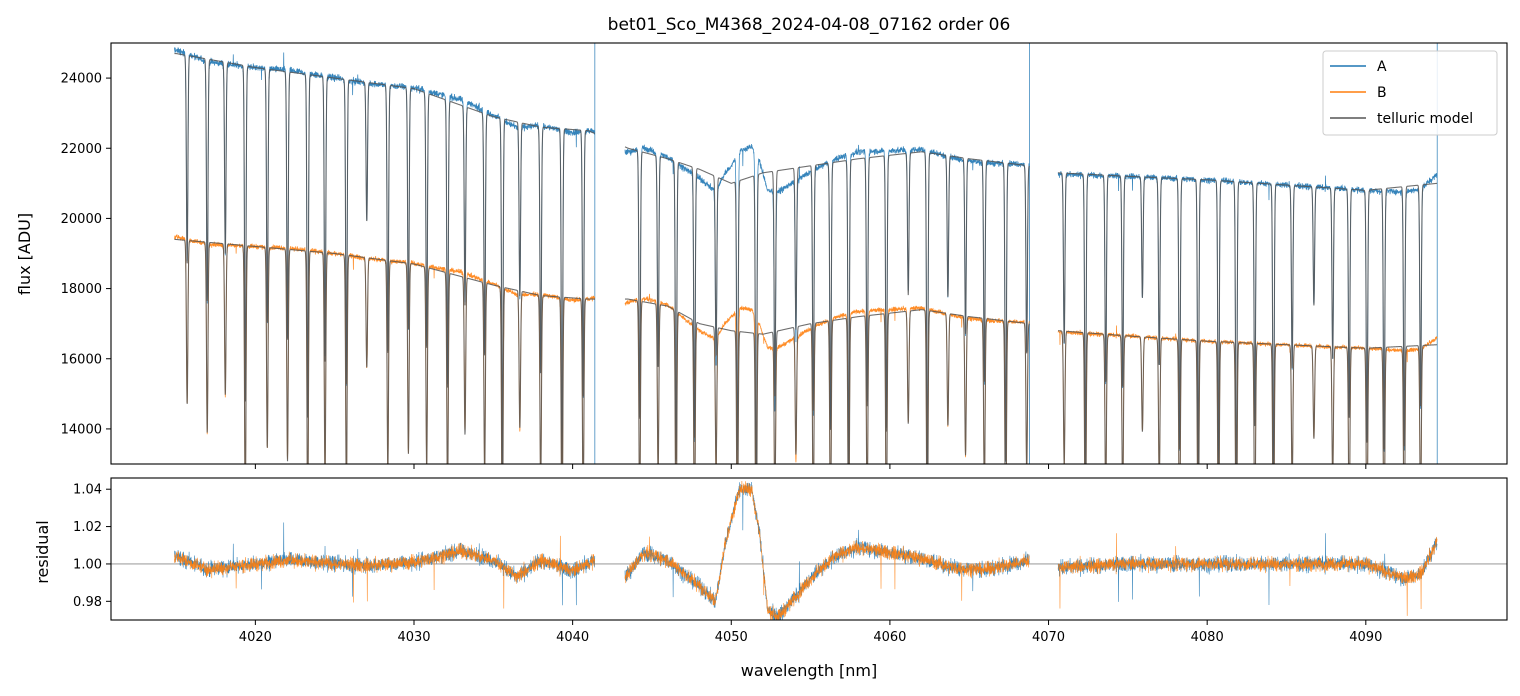  Describe the element at coordinates (809, 670) in the screenshot. I see `x-axis-label: wavelength [nm]` at that location.